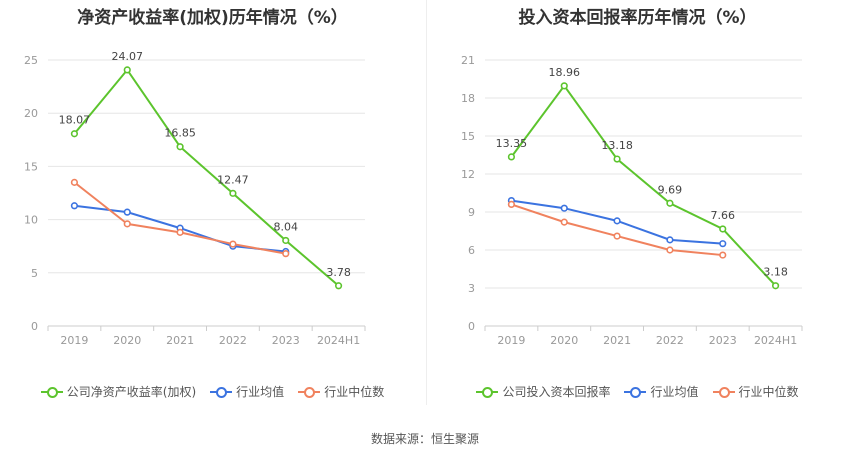  I want to click on chart-legend: 公司投入资本回报率 行业均值 行业中位数, so click(637, 391).